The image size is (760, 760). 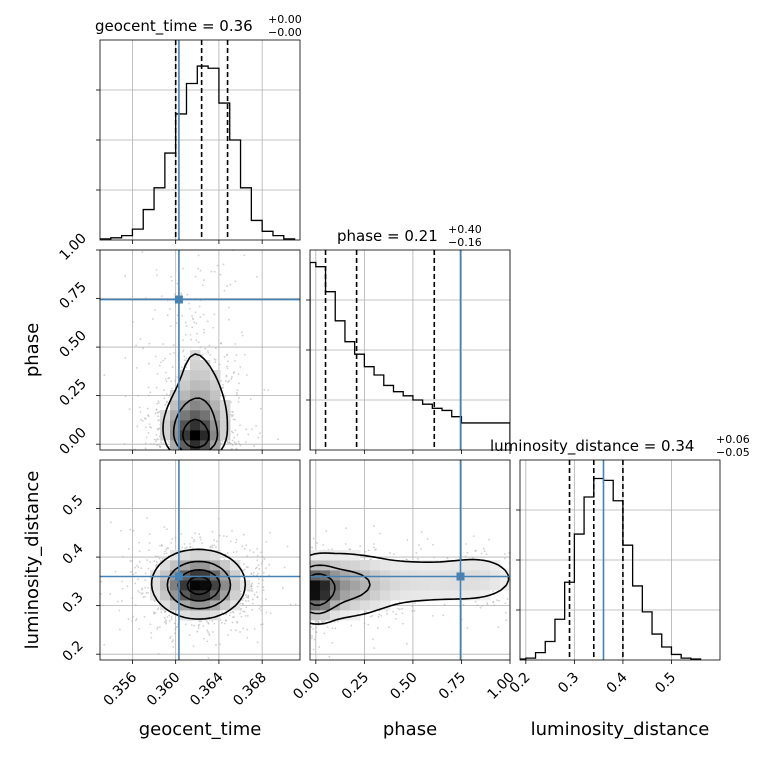 I want to click on x-tick-label-luminosity_distance: 0.5, so click(x=665, y=683).